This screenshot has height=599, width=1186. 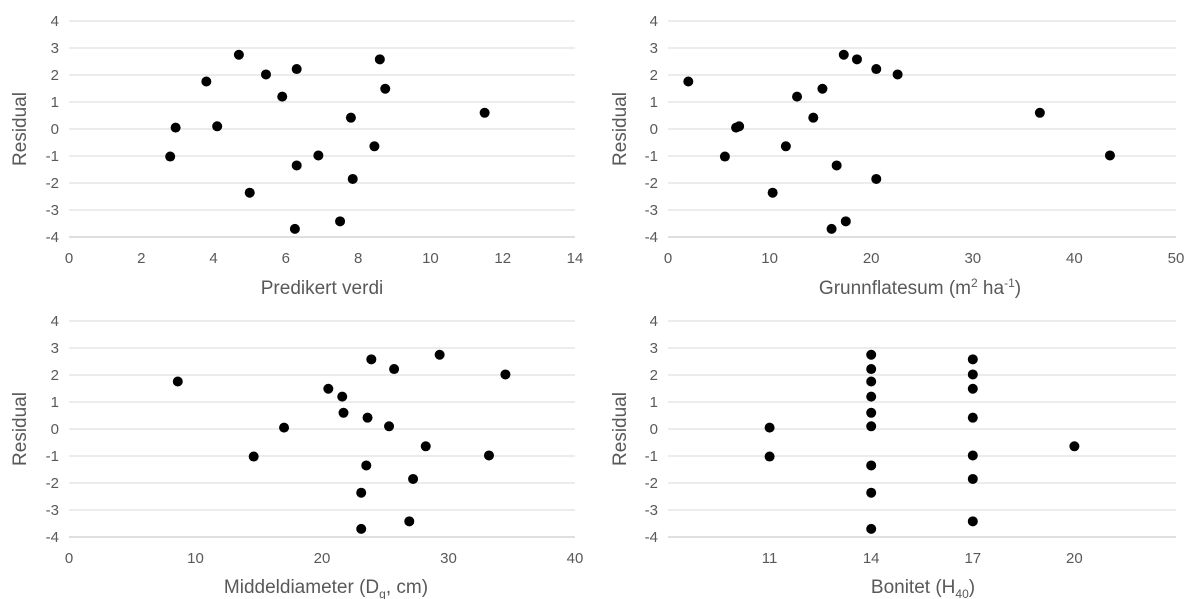 What do you see at coordinates (502, 258) in the screenshot?
I see `x-tick-label: 12` at bounding box center [502, 258].